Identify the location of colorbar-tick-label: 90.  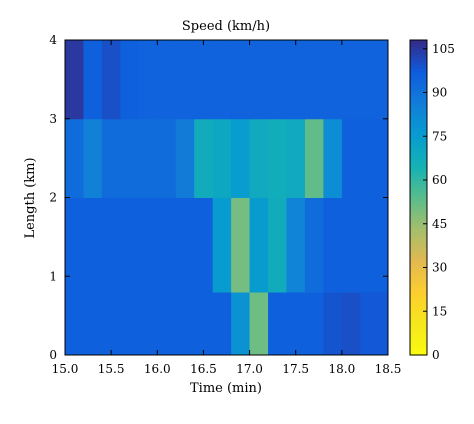
(439, 93).